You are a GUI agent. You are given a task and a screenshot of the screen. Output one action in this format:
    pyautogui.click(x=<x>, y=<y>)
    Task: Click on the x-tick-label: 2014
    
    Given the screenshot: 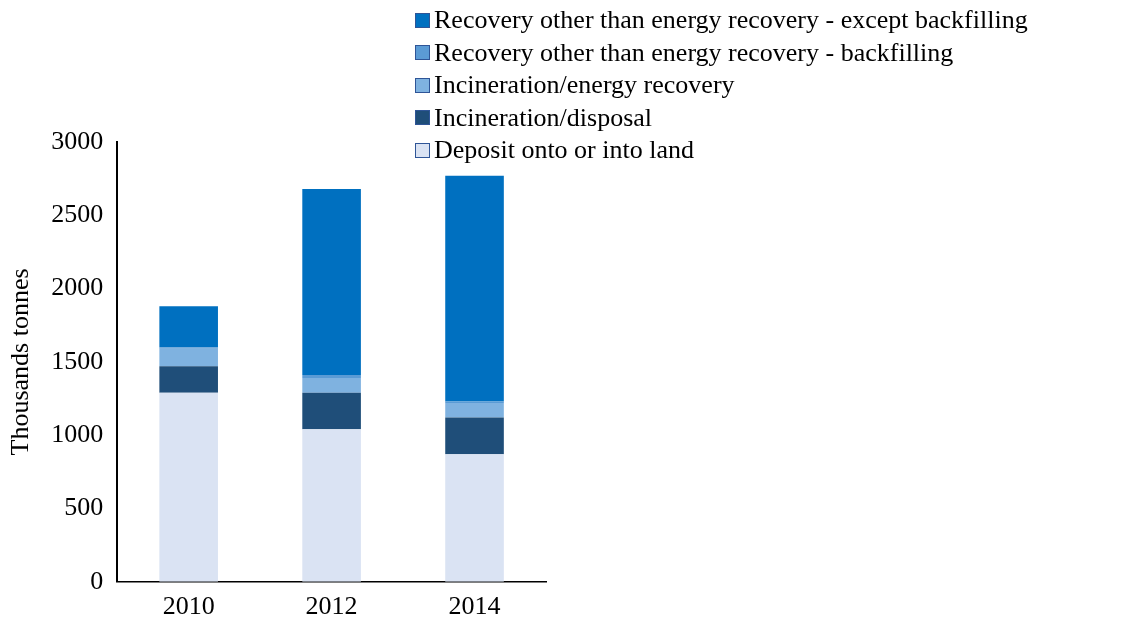 What is the action you would take?
    pyautogui.click(x=474, y=606)
    